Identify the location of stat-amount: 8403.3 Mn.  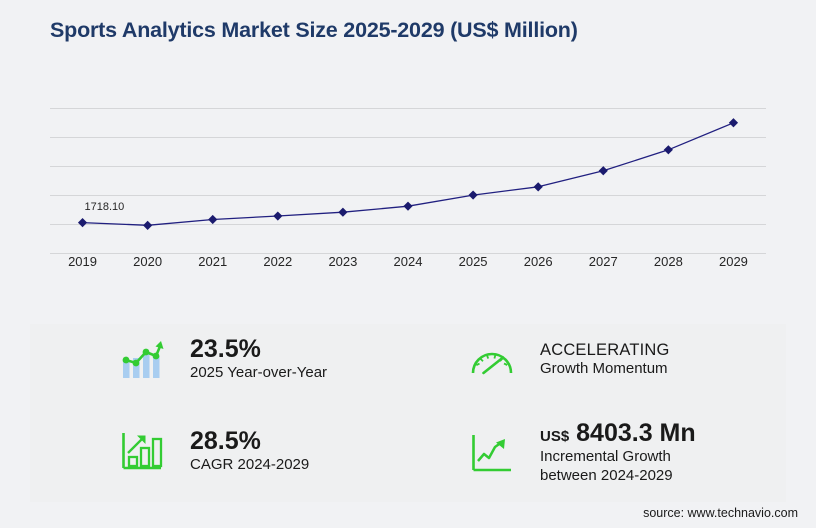
(636, 433).